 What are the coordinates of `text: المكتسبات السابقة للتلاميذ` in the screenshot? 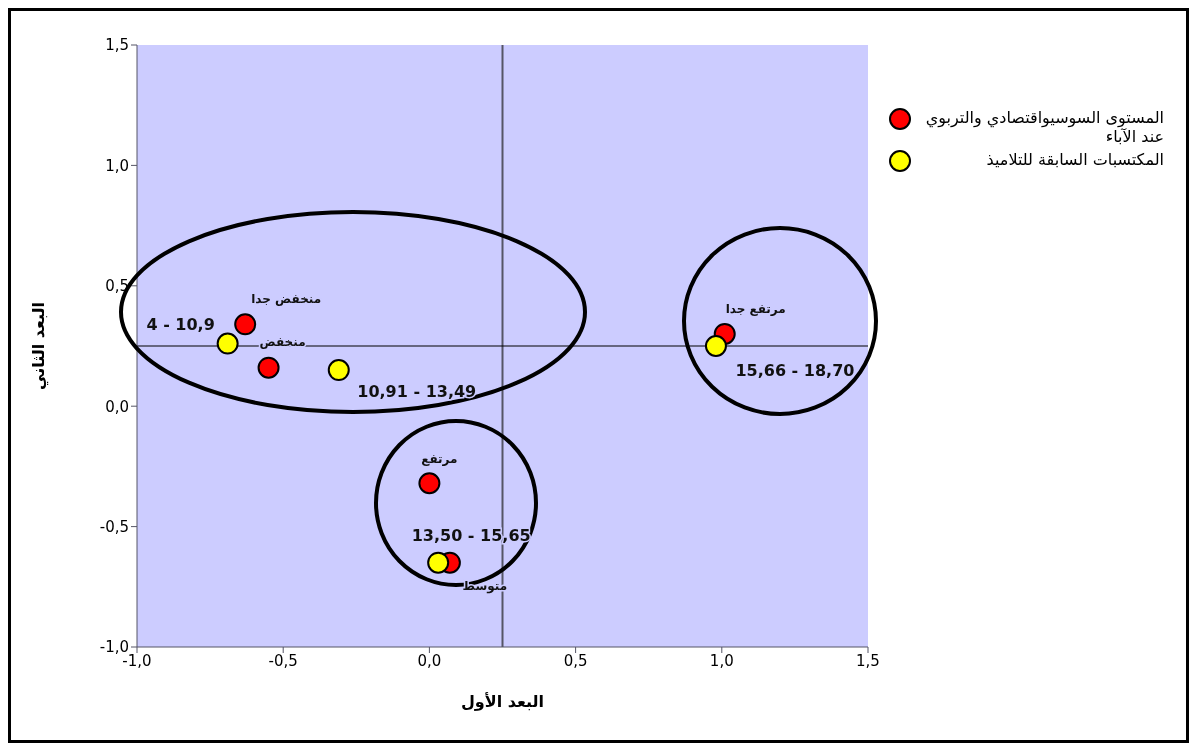 It's located at (1074, 159).